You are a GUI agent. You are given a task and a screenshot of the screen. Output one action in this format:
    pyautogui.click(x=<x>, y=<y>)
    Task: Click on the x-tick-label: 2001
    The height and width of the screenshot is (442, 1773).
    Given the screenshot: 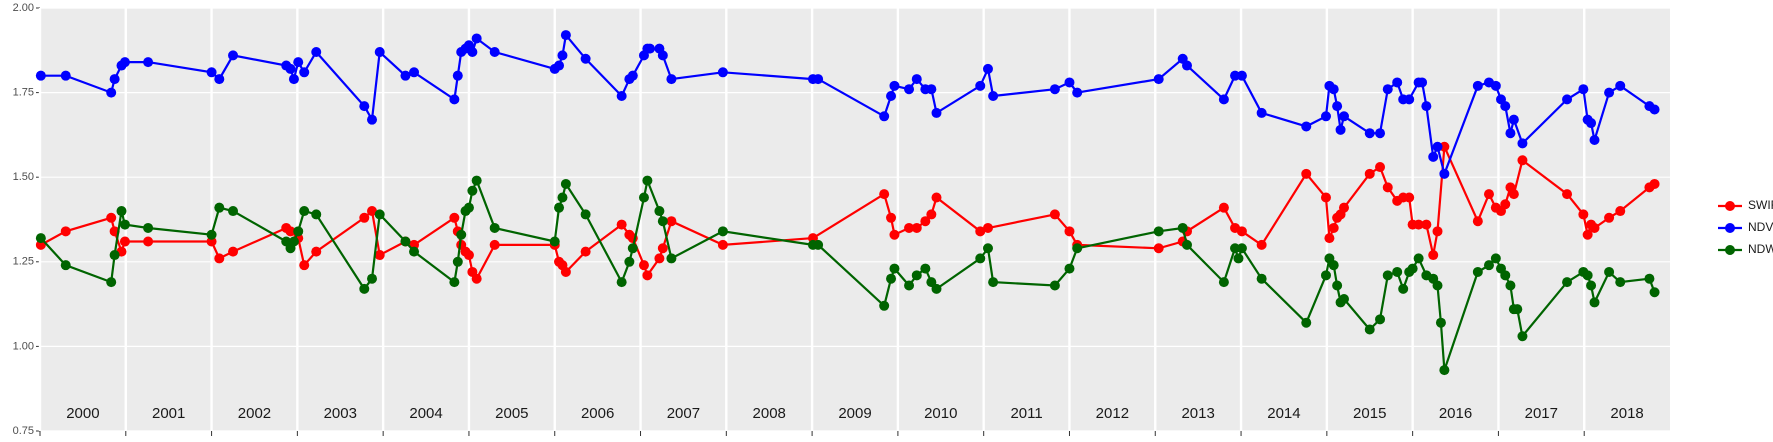 What is the action you would take?
    pyautogui.click(x=168, y=413)
    